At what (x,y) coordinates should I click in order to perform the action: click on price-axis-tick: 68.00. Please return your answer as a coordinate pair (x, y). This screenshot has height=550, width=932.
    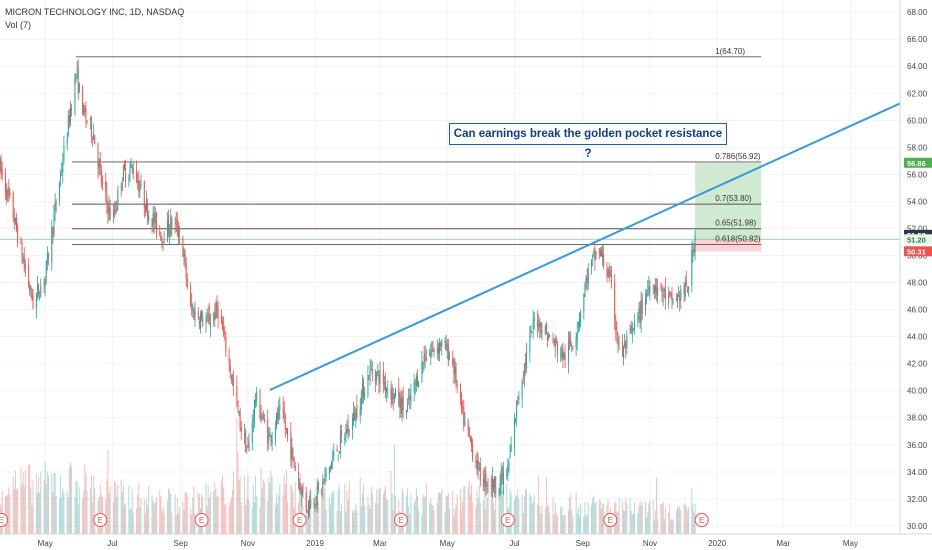
    Looking at the image, I should click on (917, 12).